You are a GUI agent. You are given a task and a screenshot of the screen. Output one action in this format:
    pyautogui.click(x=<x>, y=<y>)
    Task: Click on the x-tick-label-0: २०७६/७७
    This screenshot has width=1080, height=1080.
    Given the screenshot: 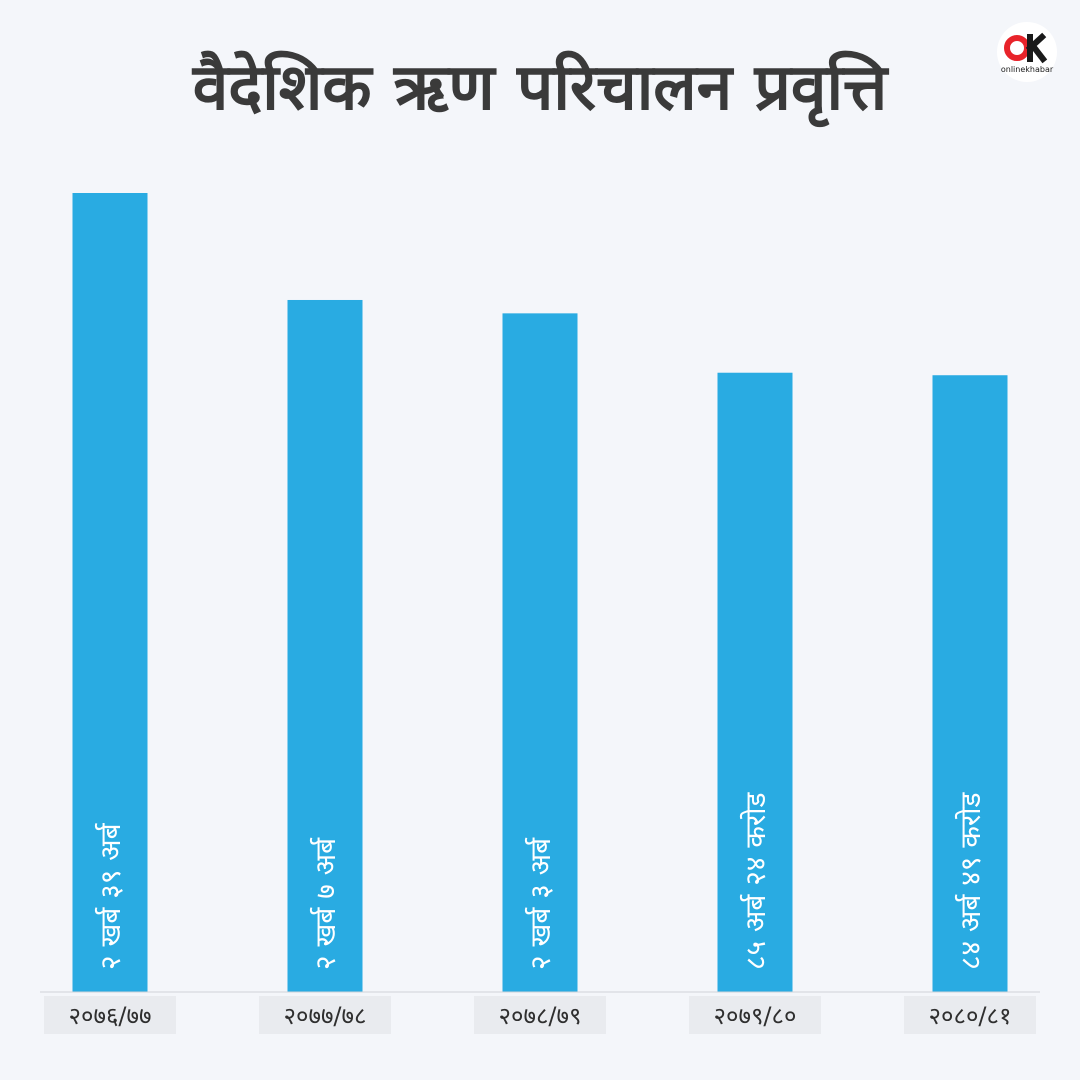 What is the action you would take?
    pyautogui.click(x=110, y=1016)
    